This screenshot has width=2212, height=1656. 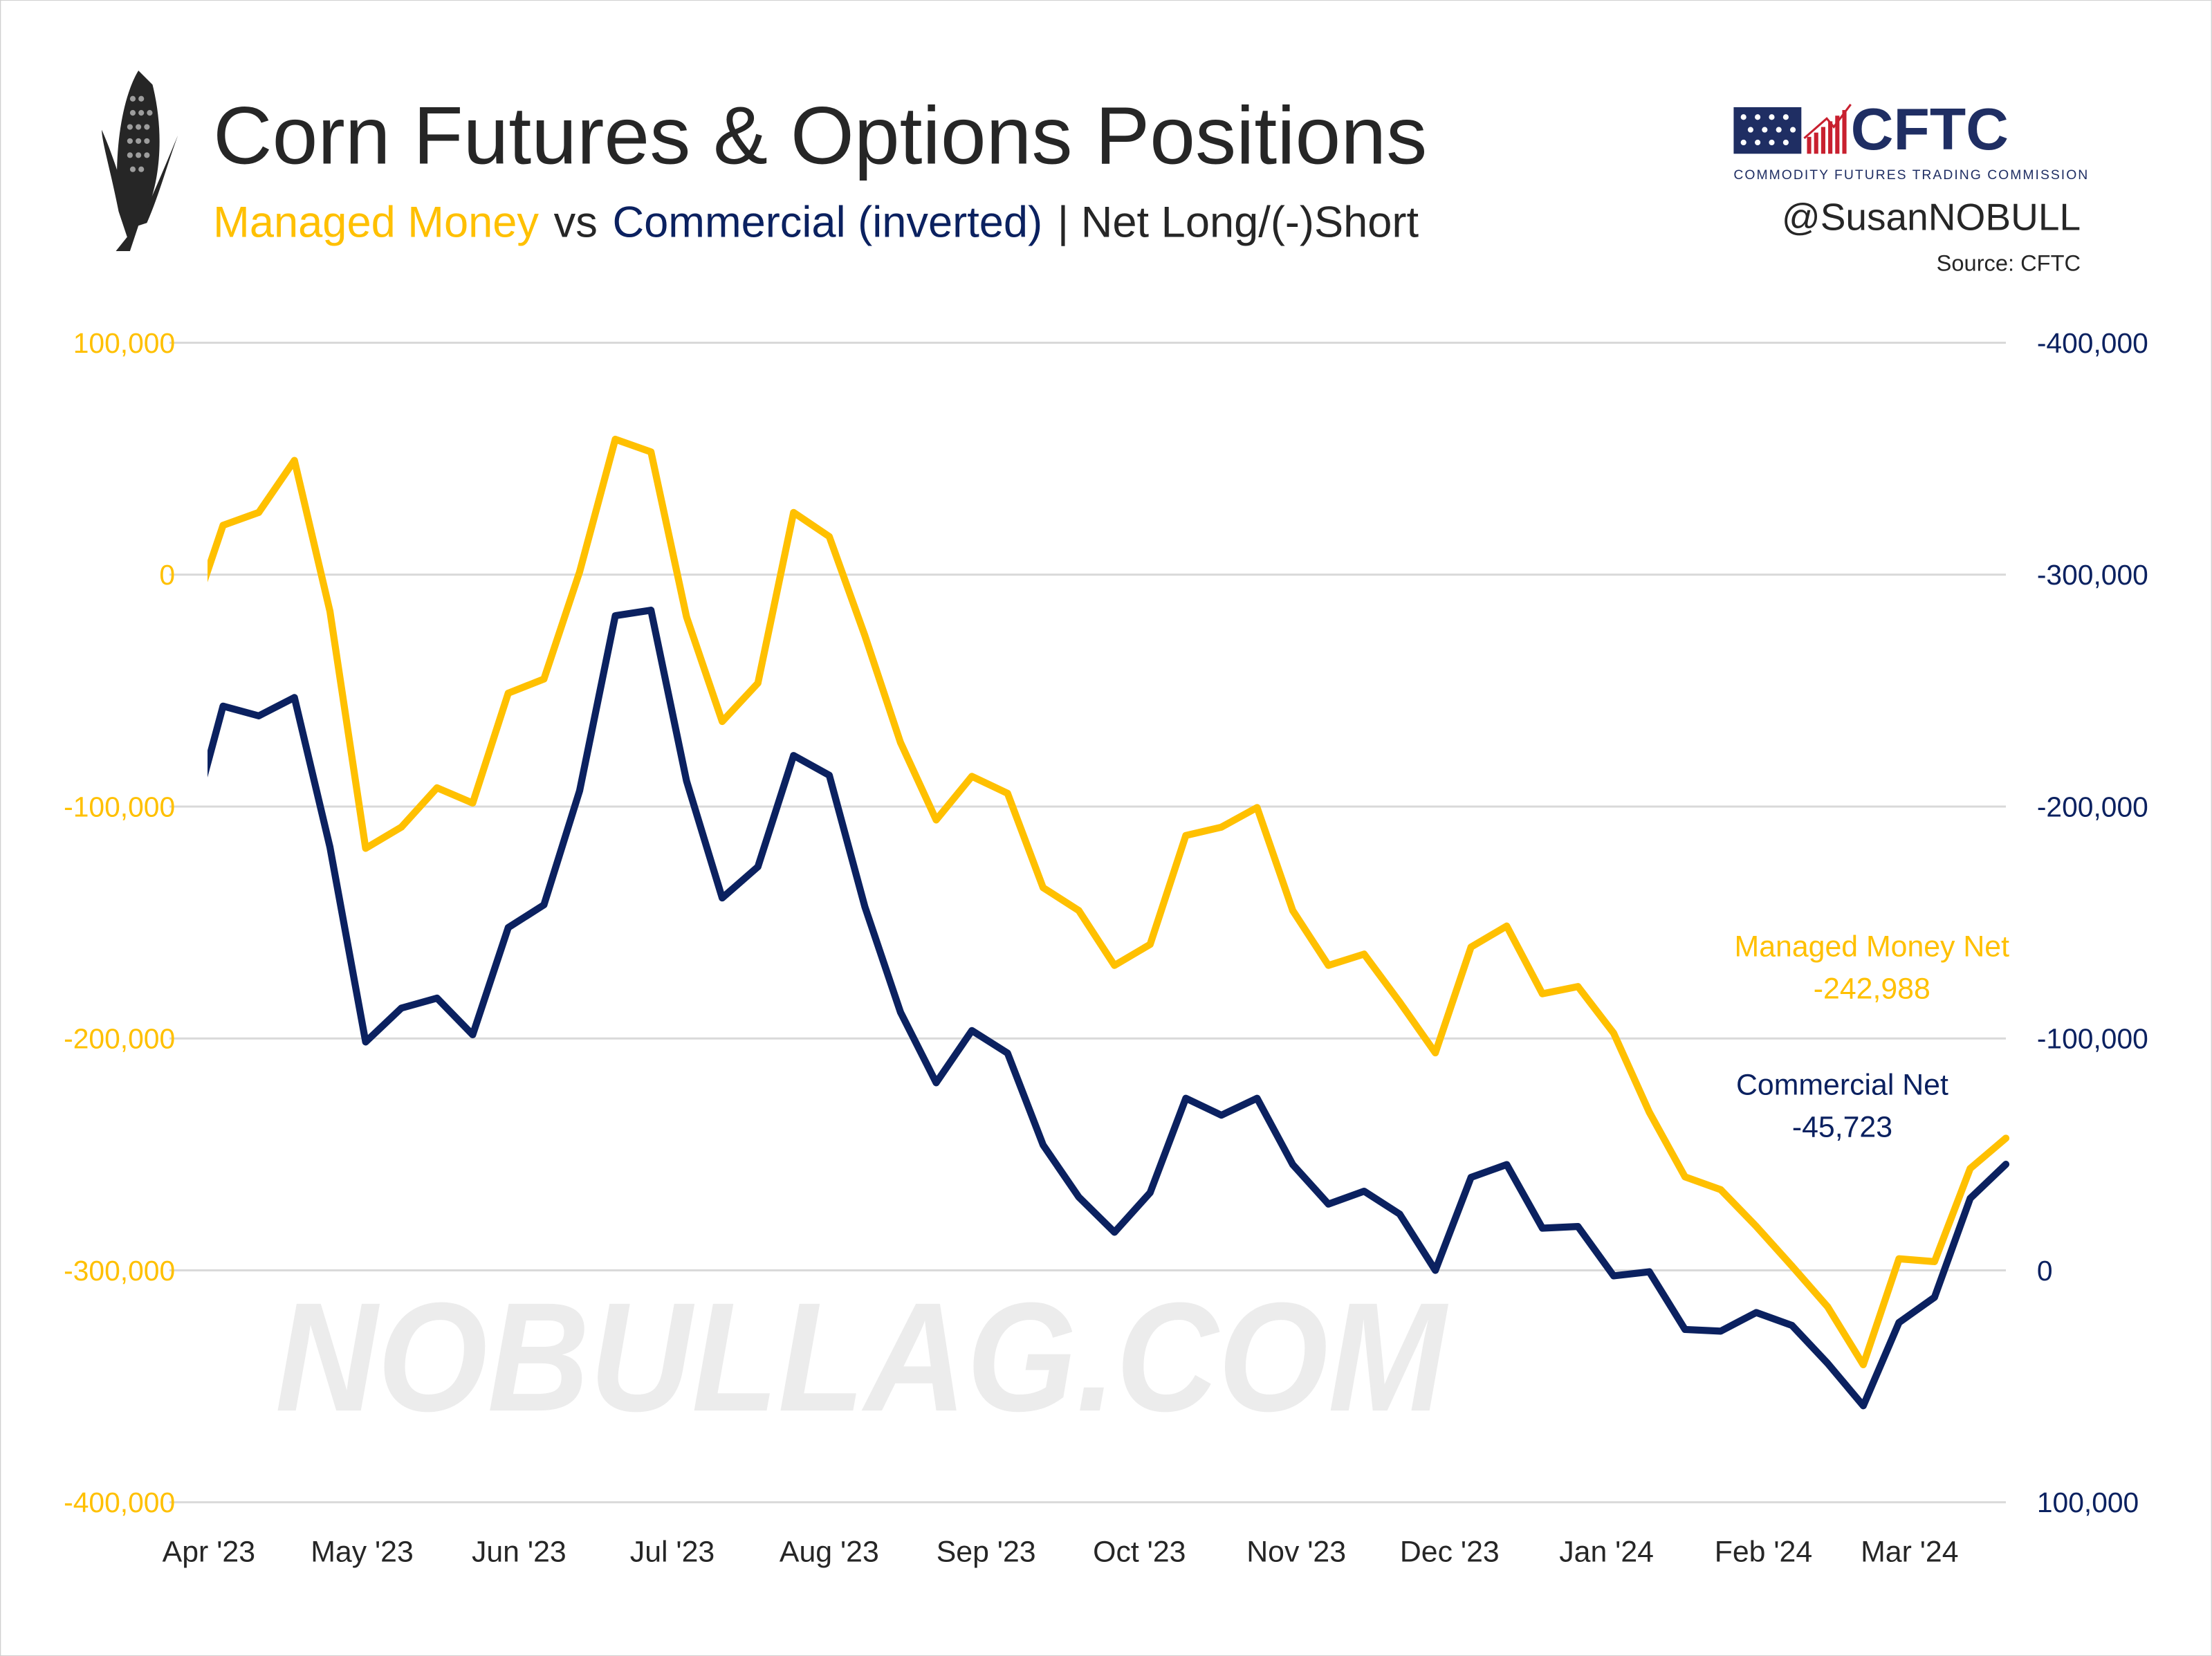 I want to click on bar-chart-icon, so click(x=1828, y=128).